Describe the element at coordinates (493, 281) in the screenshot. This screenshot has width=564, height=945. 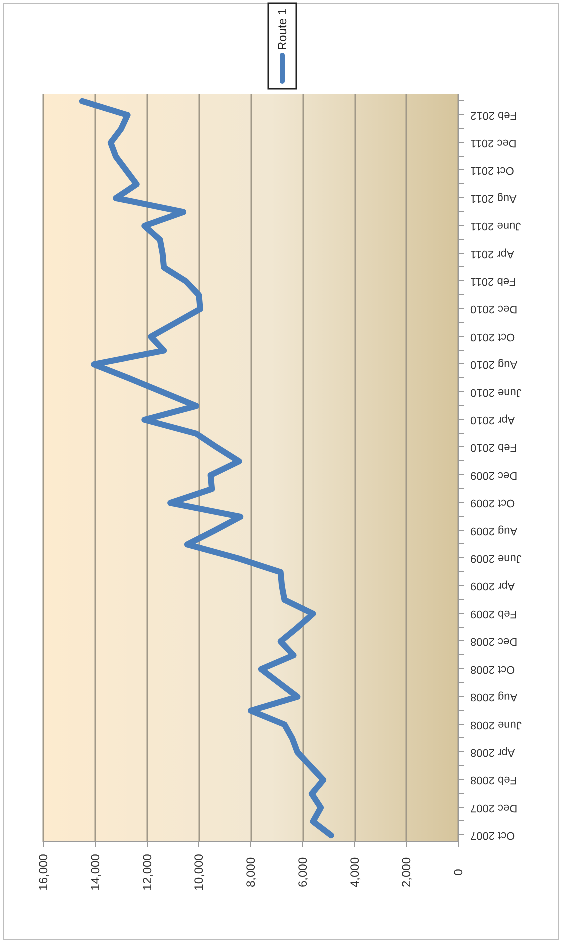
I see `y-tick-label: Feb 2011` at that location.